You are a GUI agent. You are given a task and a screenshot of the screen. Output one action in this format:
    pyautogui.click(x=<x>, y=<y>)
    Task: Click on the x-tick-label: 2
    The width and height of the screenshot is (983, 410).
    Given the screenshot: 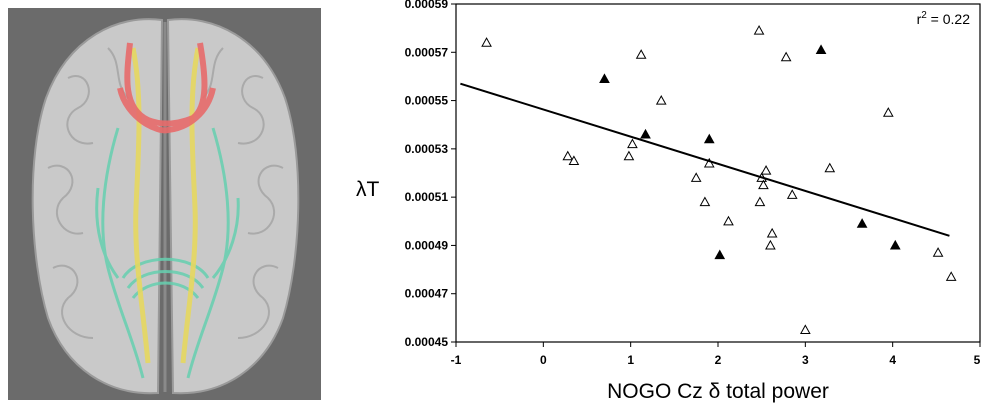 What is the action you would take?
    pyautogui.click(x=718, y=360)
    